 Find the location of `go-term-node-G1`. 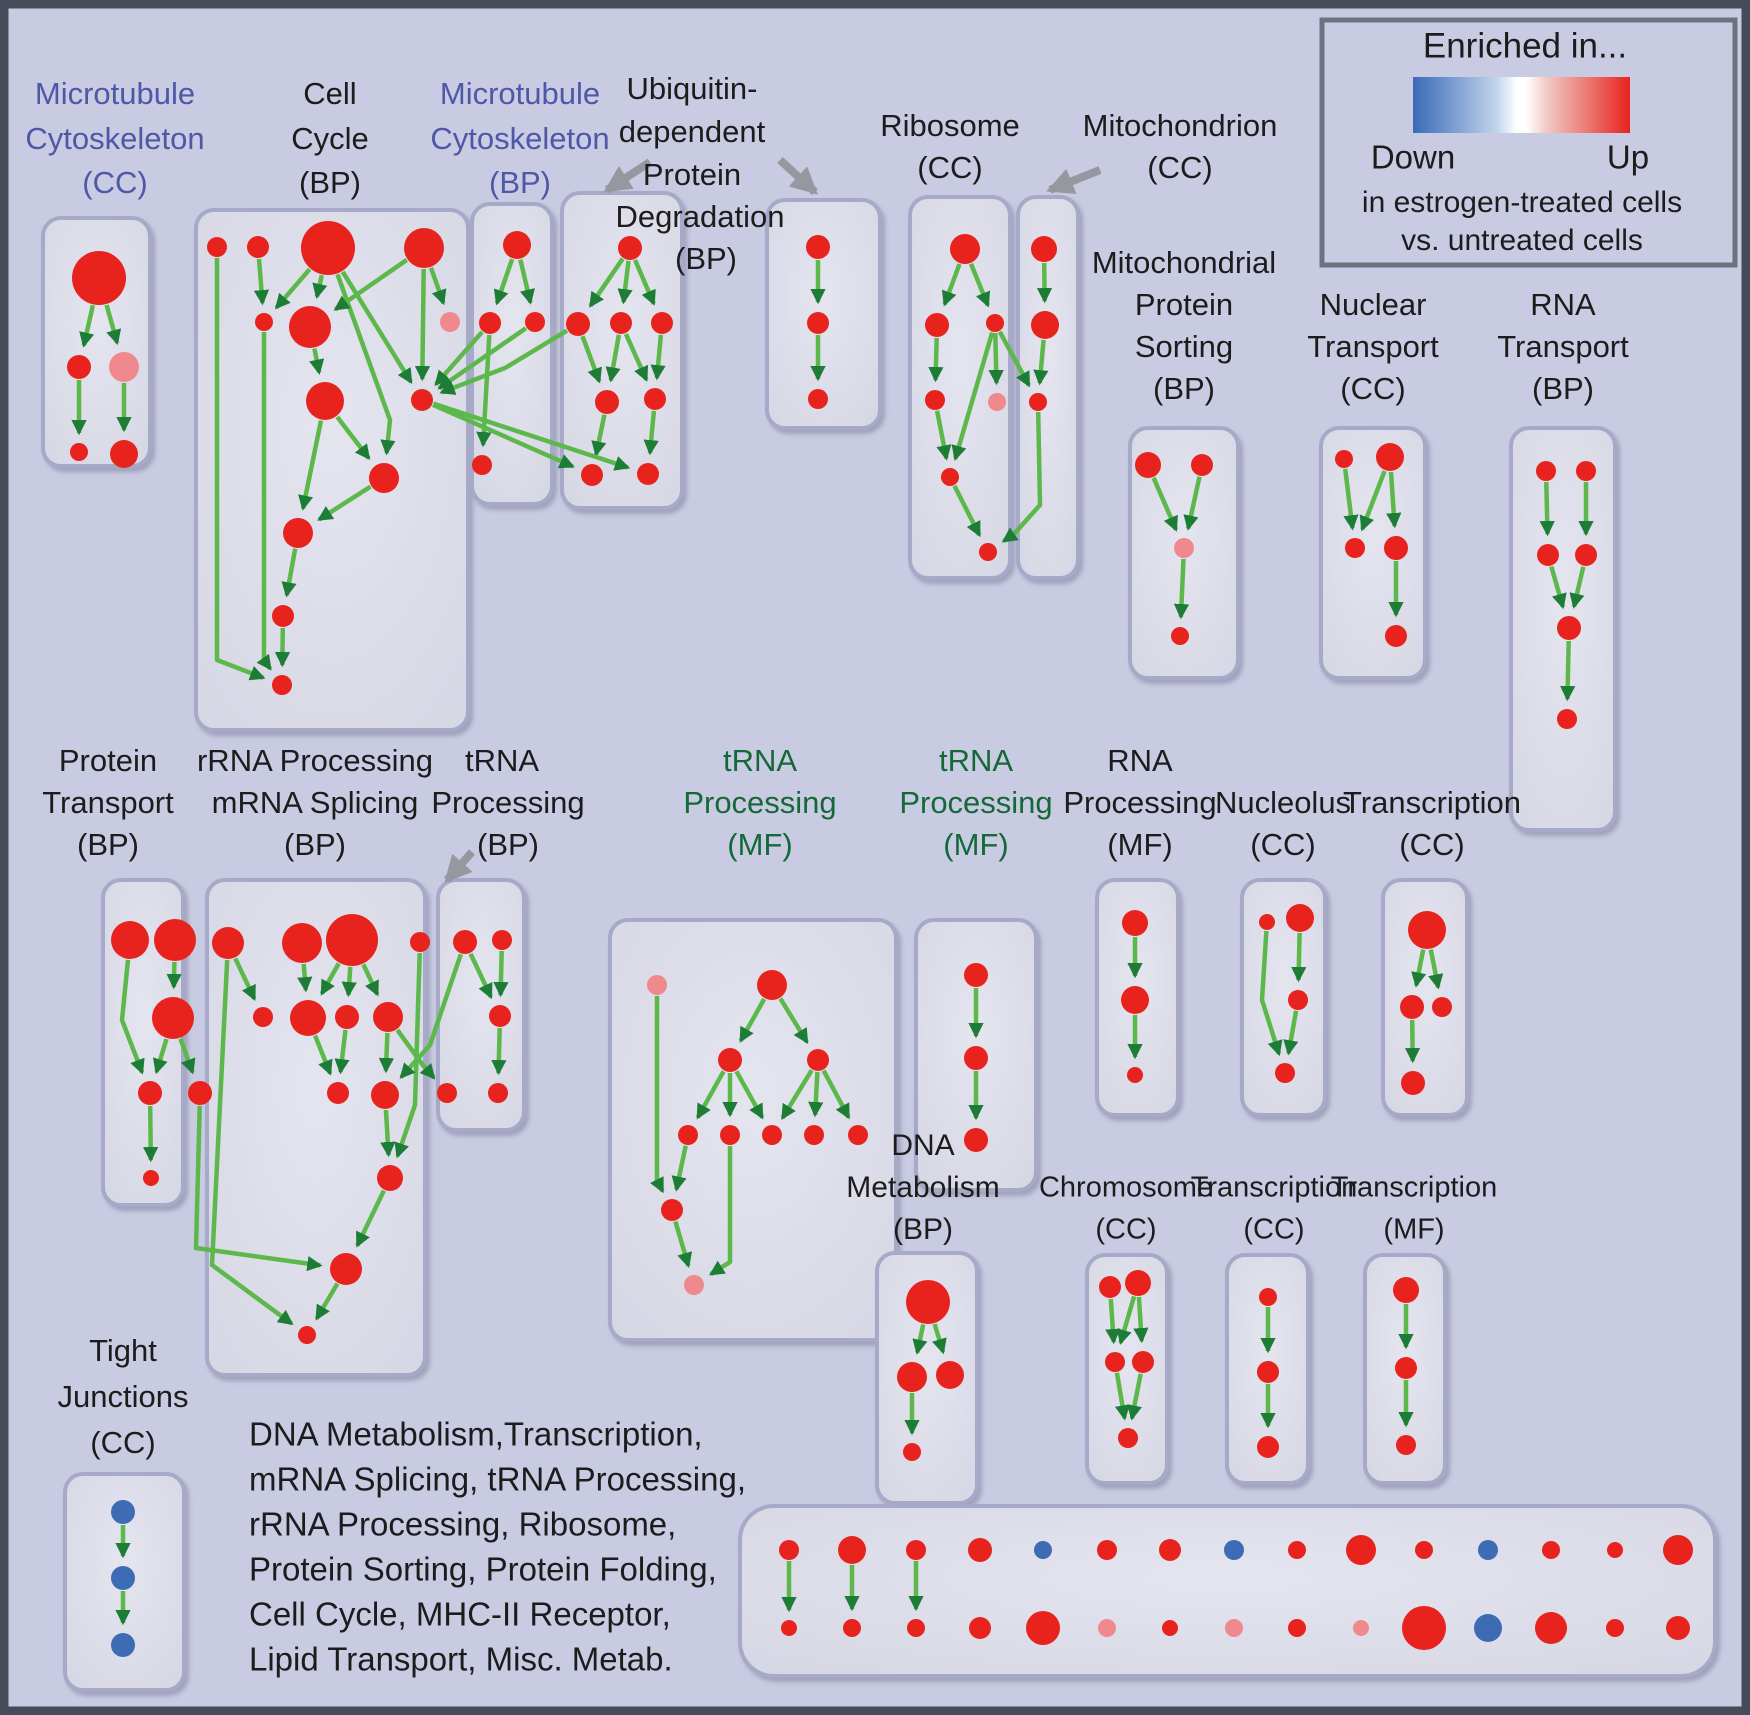

go-term-node-G1 is located at coordinates (1045, 325).